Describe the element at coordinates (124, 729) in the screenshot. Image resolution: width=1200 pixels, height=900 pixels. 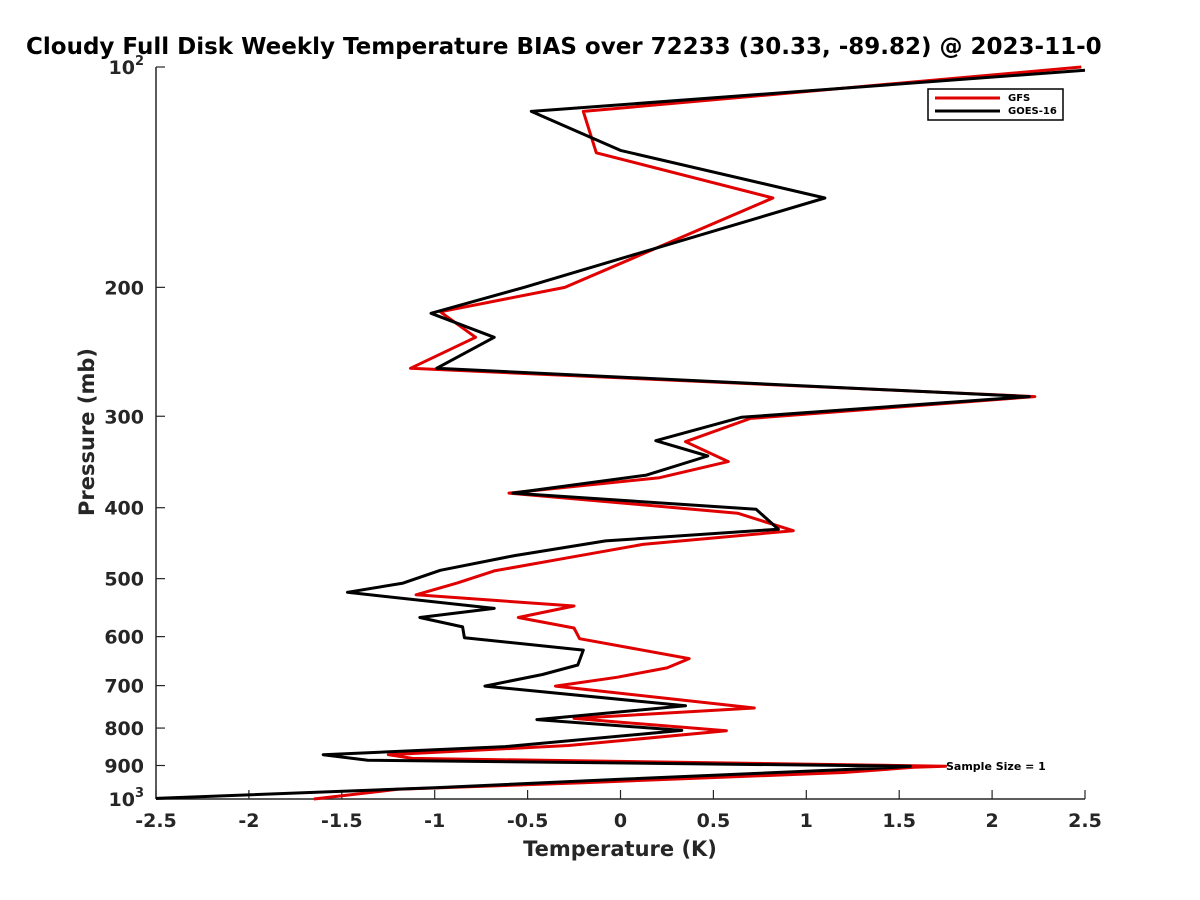
I see `y-tick-label: 800` at that location.